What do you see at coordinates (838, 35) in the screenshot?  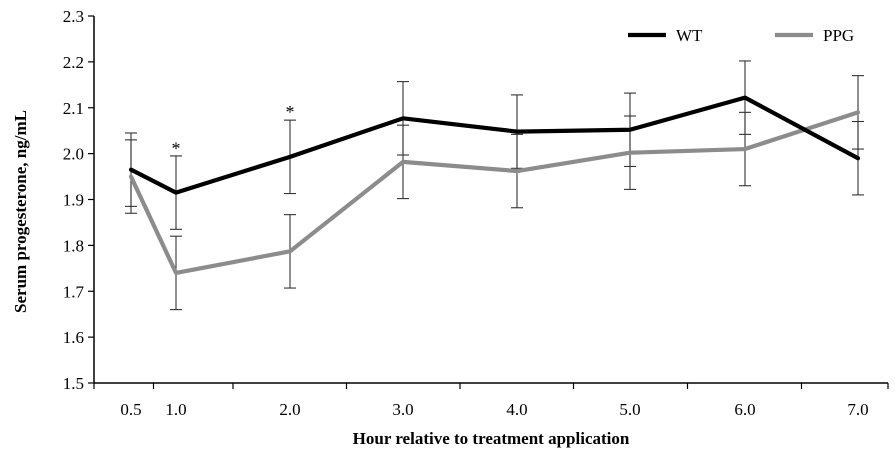 I see `legend-label-ppg: PPG` at bounding box center [838, 35].